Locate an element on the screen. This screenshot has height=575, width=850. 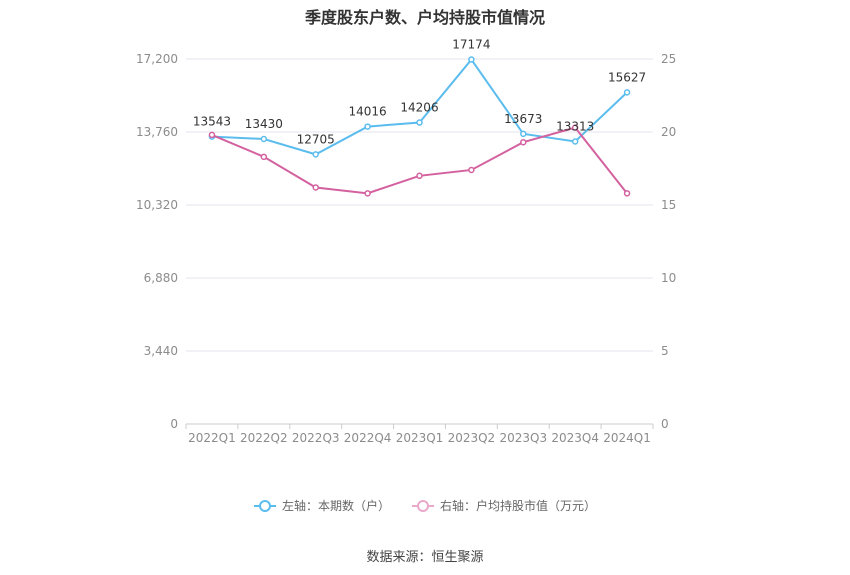
right-tick-label: 5 is located at coordinates (665, 351).